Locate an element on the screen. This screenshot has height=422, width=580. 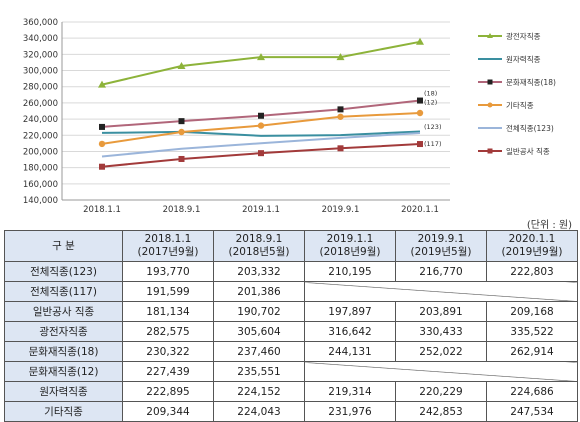
y-tick-label: 340,000 is located at coordinates (40, 39).